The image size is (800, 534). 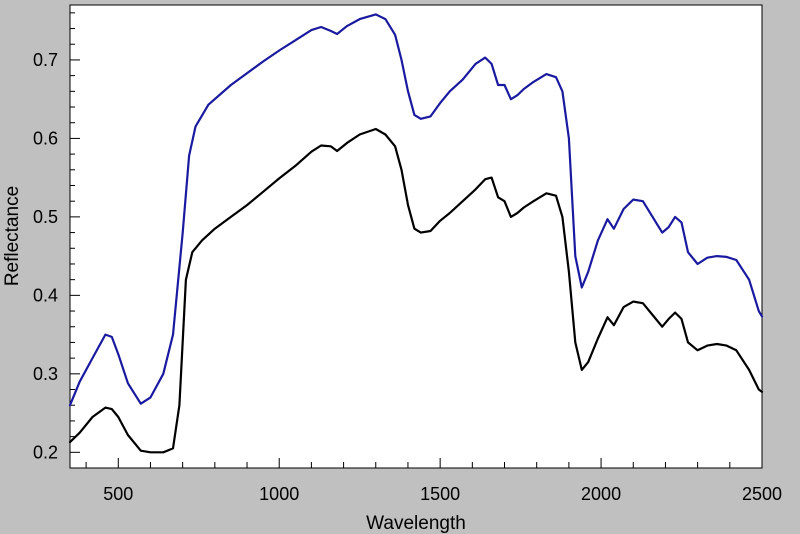 I want to click on x-tick-label: 1500, so click(x=440, y=494).